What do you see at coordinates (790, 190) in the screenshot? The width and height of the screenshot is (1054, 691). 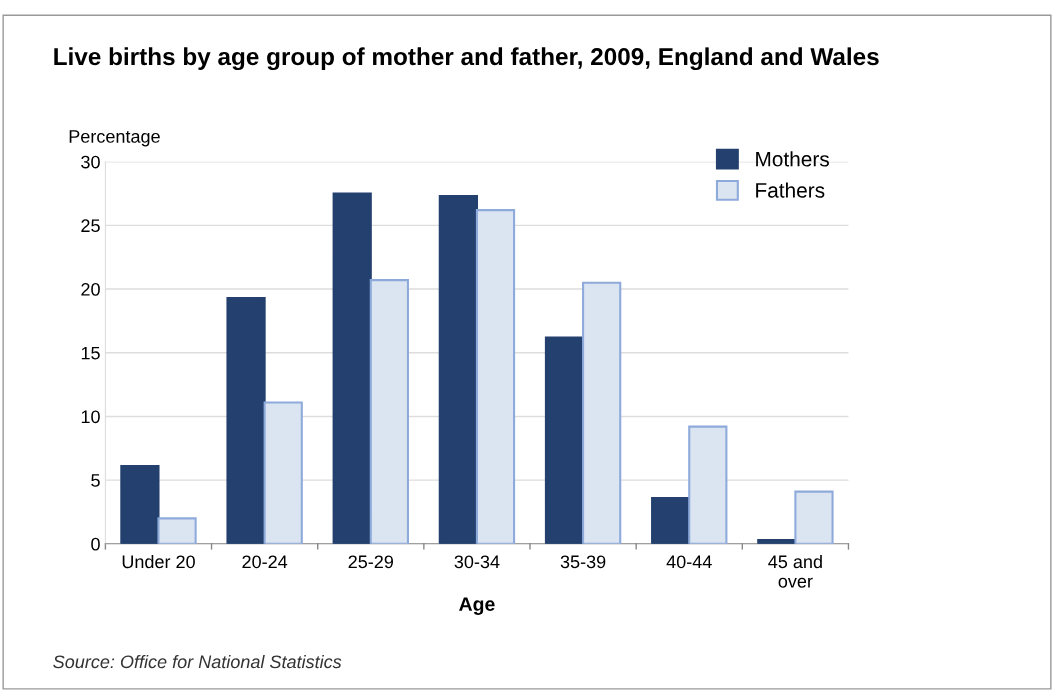 I see `legend-label: Fathers` at bounding box center [790, 190].